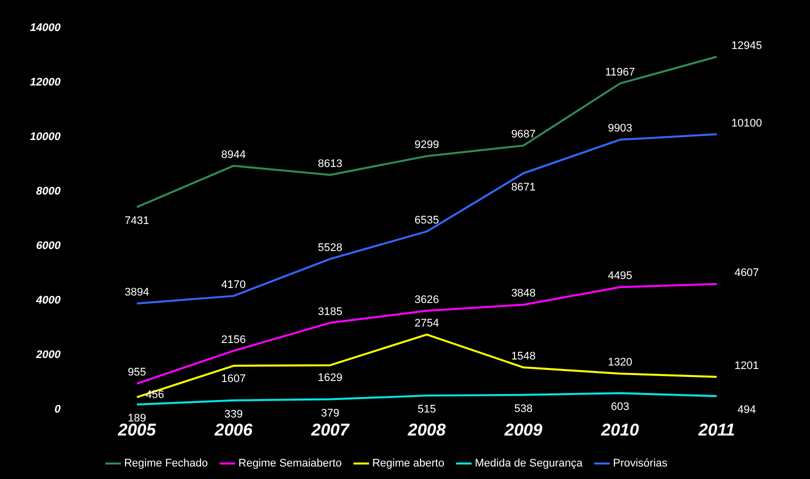  What do you see at coordinates (427, 145) in the screenshot?
I see `data-label: 9299` at bounding box center [427, 145].